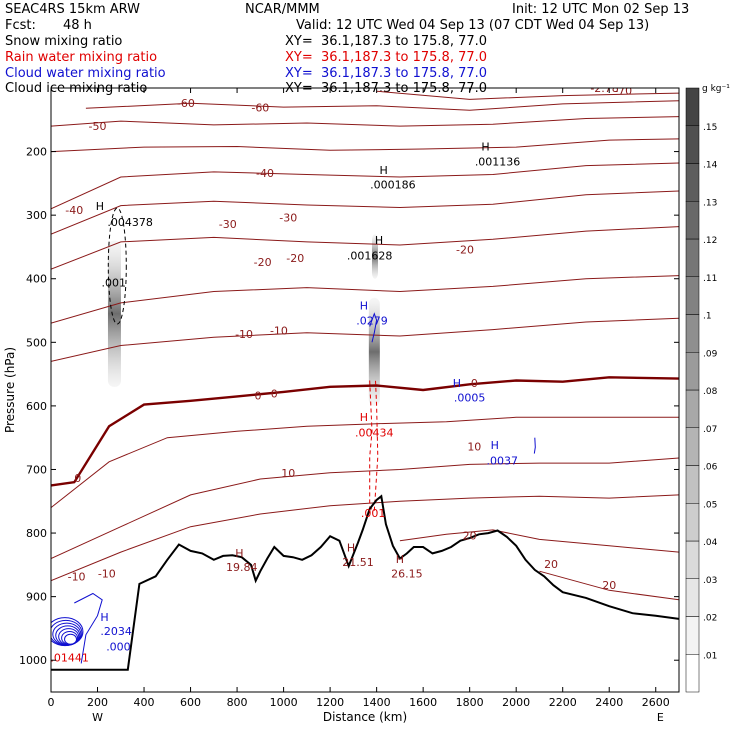 The image size is (740, 740). What do you see at coordinates (710, 166) in the screenshot?
I see `colorbar-label-13: .14` at bounding box center [710, 166].